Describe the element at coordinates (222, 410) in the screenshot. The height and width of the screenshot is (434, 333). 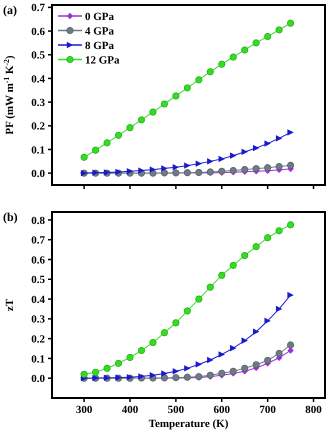
I see `x-tick-label: 600` at that location.